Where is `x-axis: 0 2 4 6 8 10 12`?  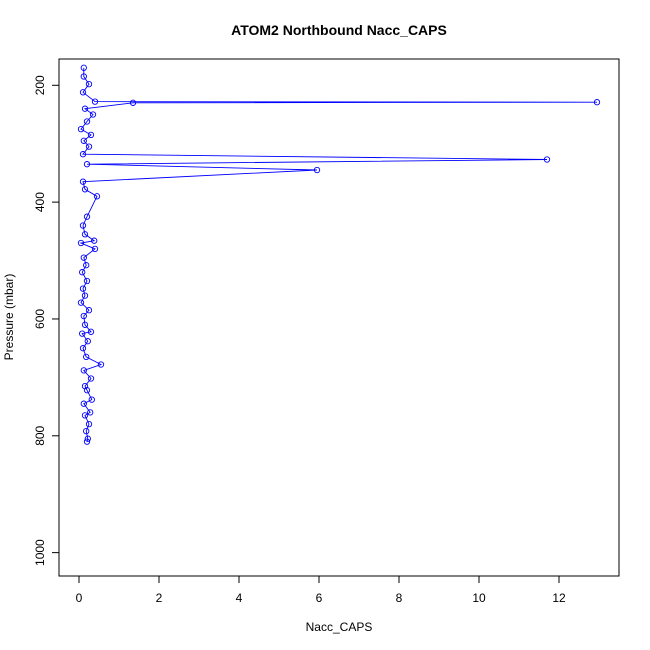
x-axis: 0 2 4 6 8 10 12 is located at coordinates (321, 590).